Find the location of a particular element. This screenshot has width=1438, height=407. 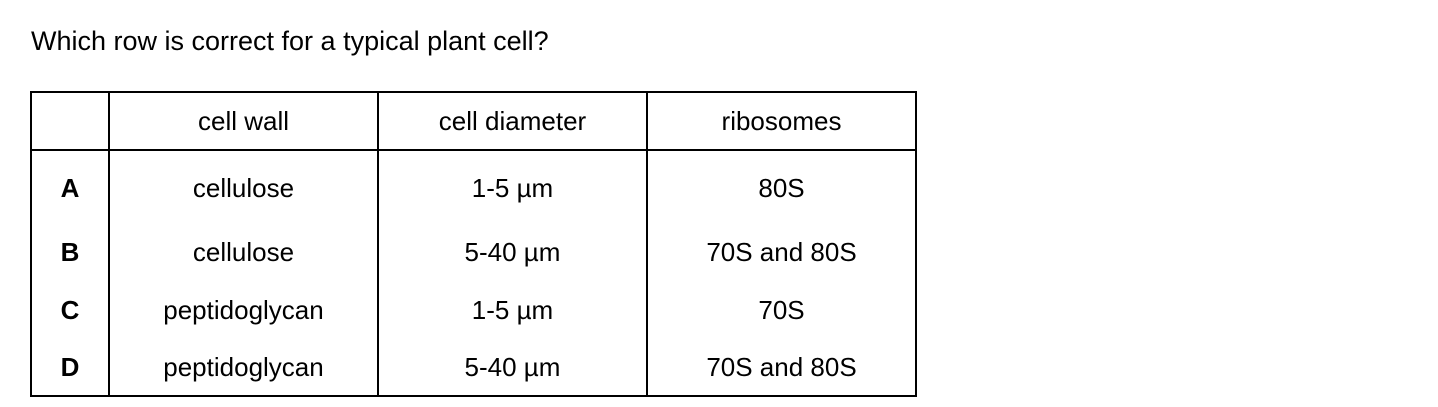

option-letter: A is located at coordinates (70, 186).